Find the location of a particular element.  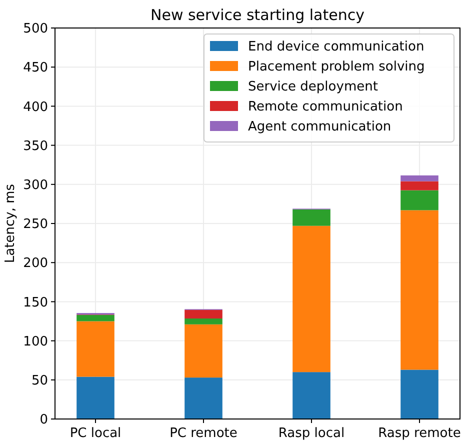

legend-label: Placement problem solving is located at coordinates (336, 67).